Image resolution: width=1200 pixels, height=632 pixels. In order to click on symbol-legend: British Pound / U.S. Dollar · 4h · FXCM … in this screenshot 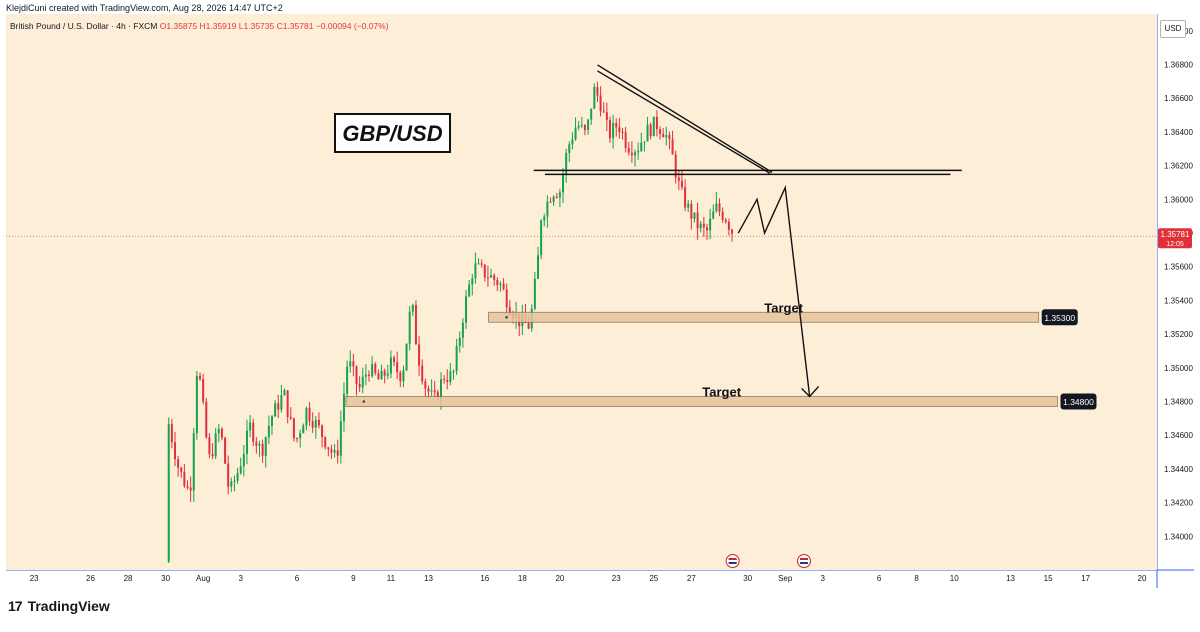, I will do `click(199, 26)`.